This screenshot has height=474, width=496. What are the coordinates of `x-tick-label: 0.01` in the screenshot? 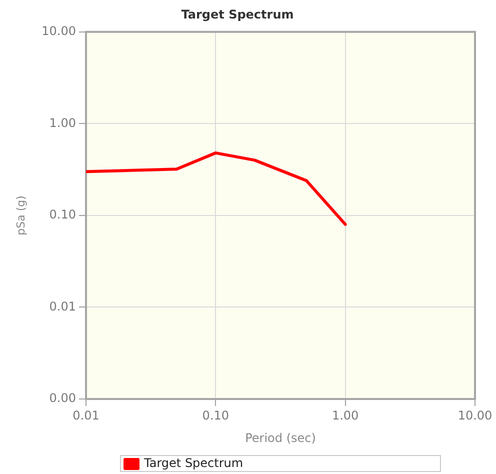 It's located at (86, 415).